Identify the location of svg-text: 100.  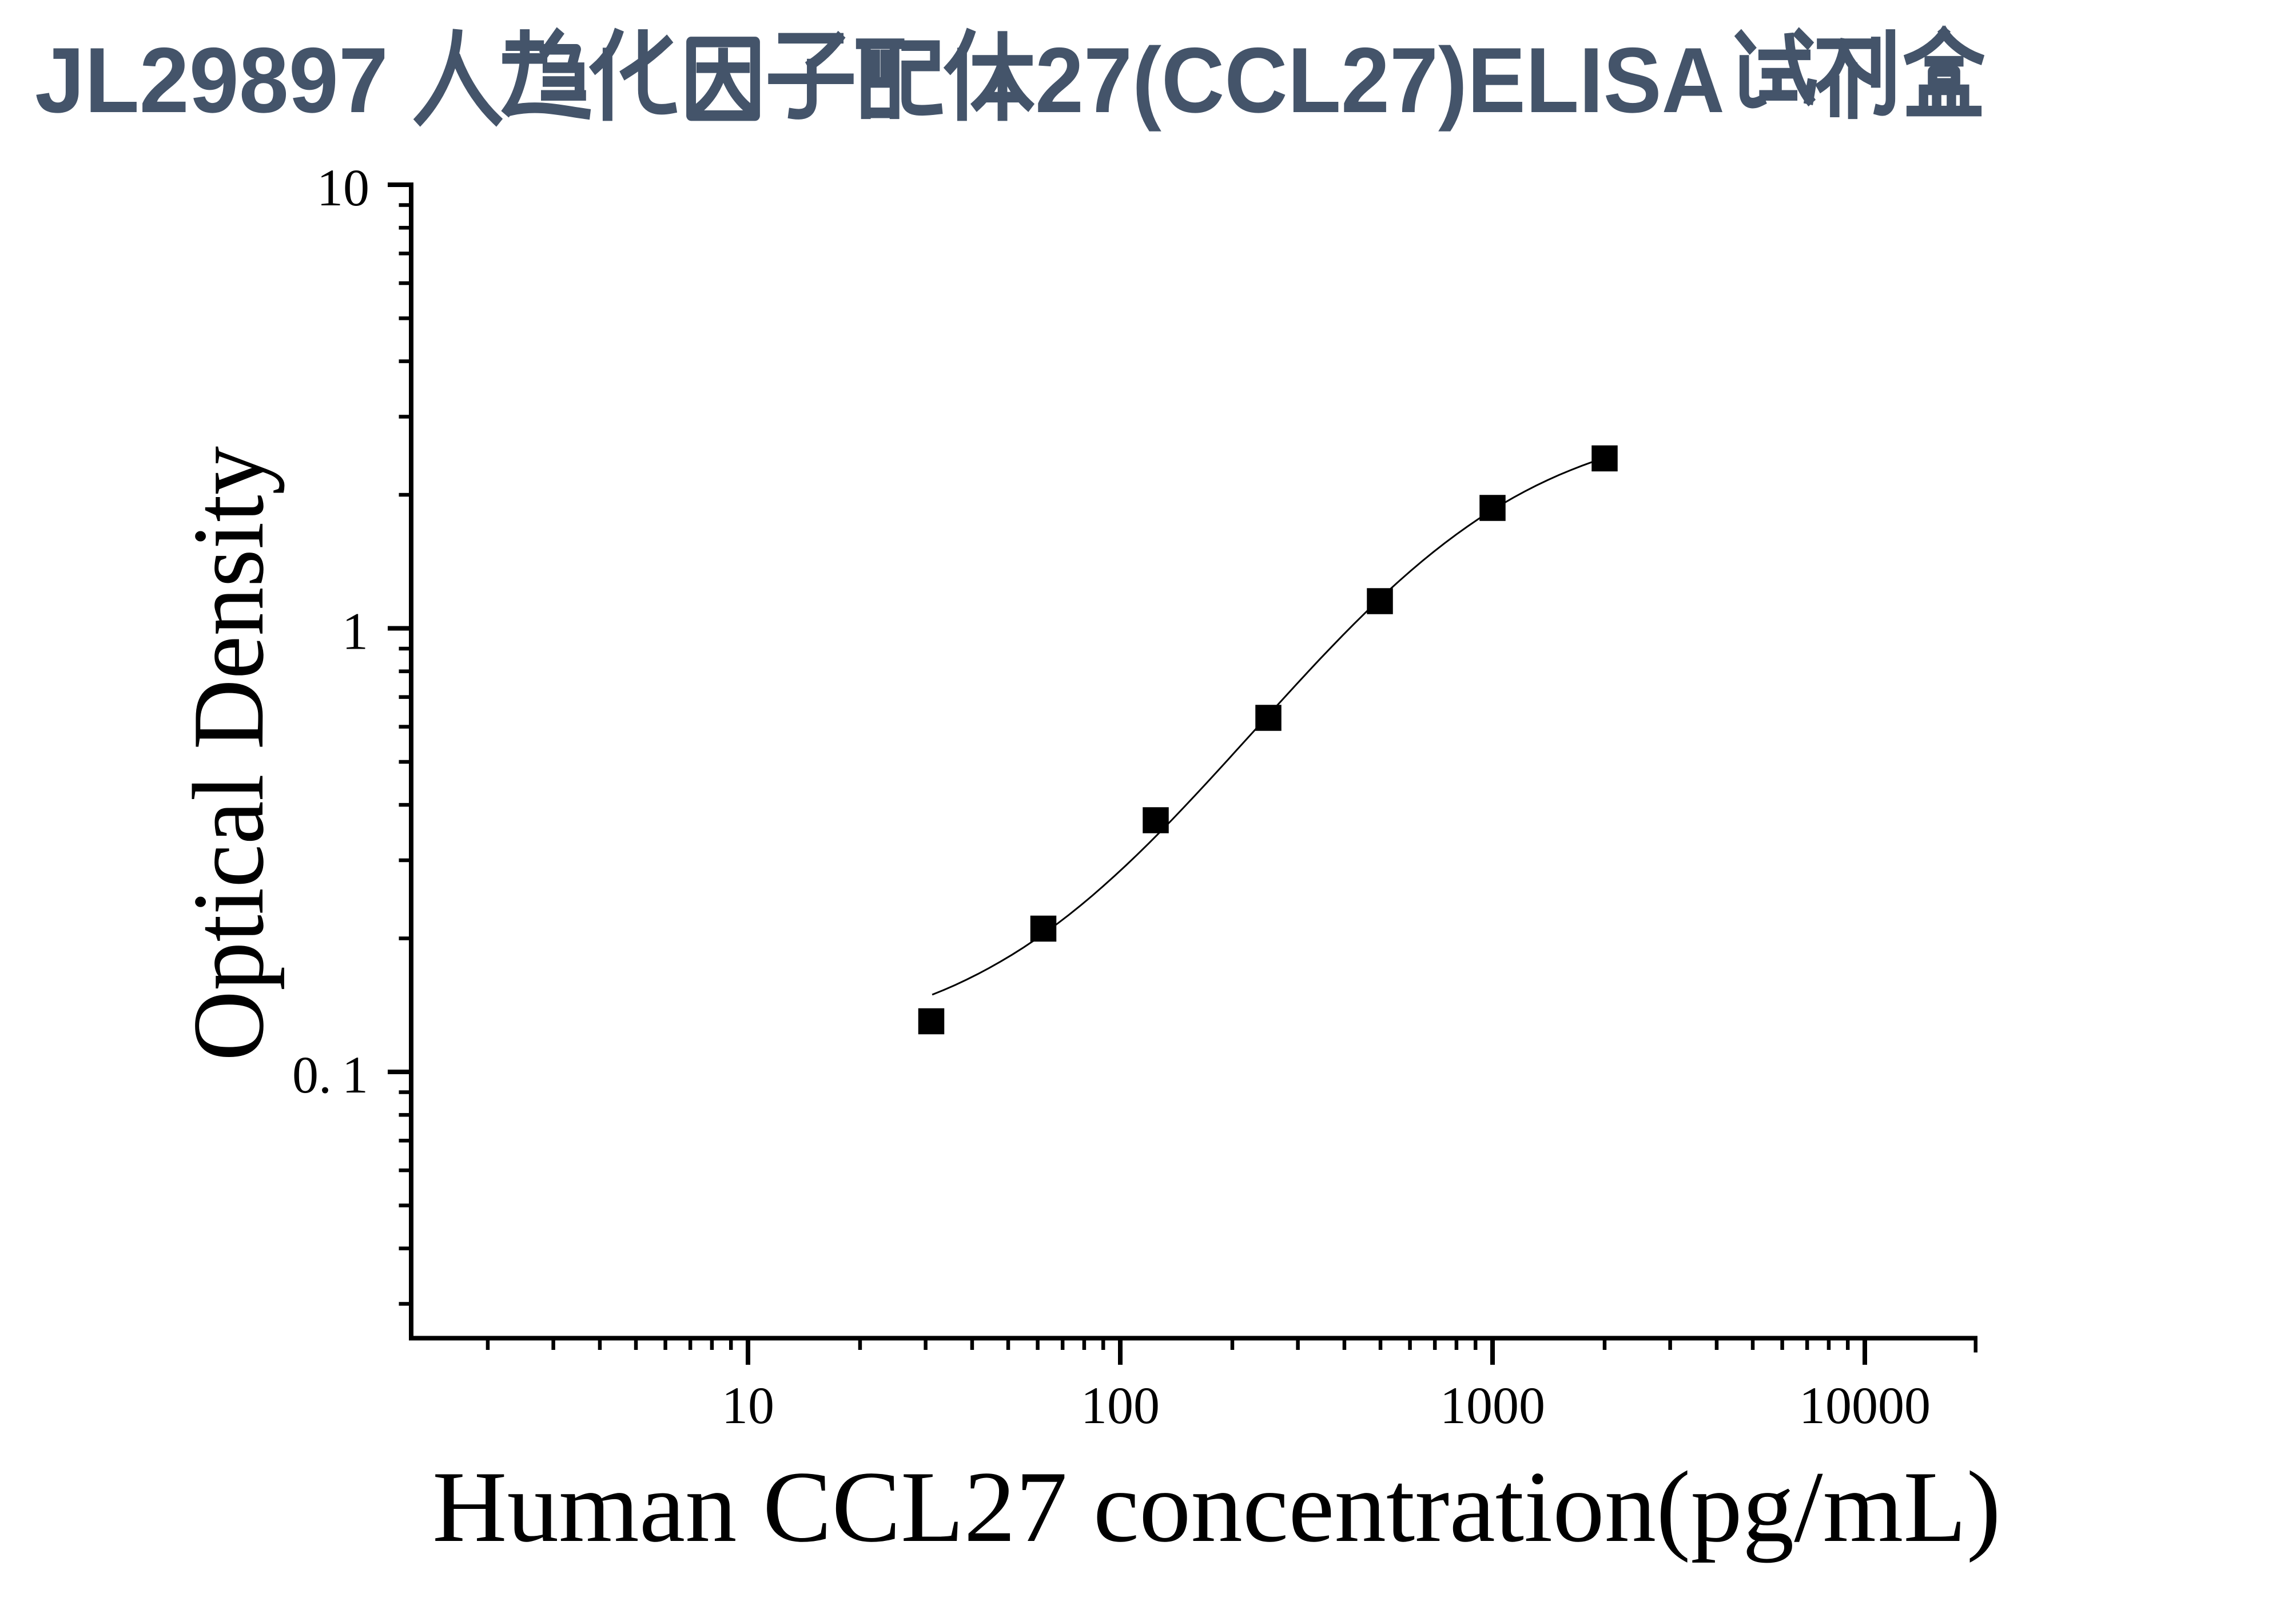
(1120, 1405).